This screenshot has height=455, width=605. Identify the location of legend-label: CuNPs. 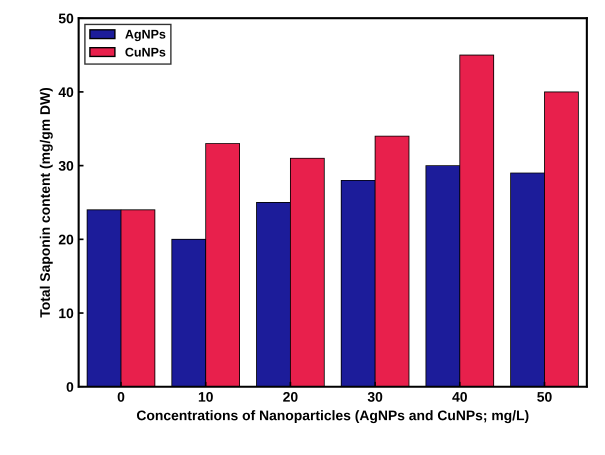
(145, 52).